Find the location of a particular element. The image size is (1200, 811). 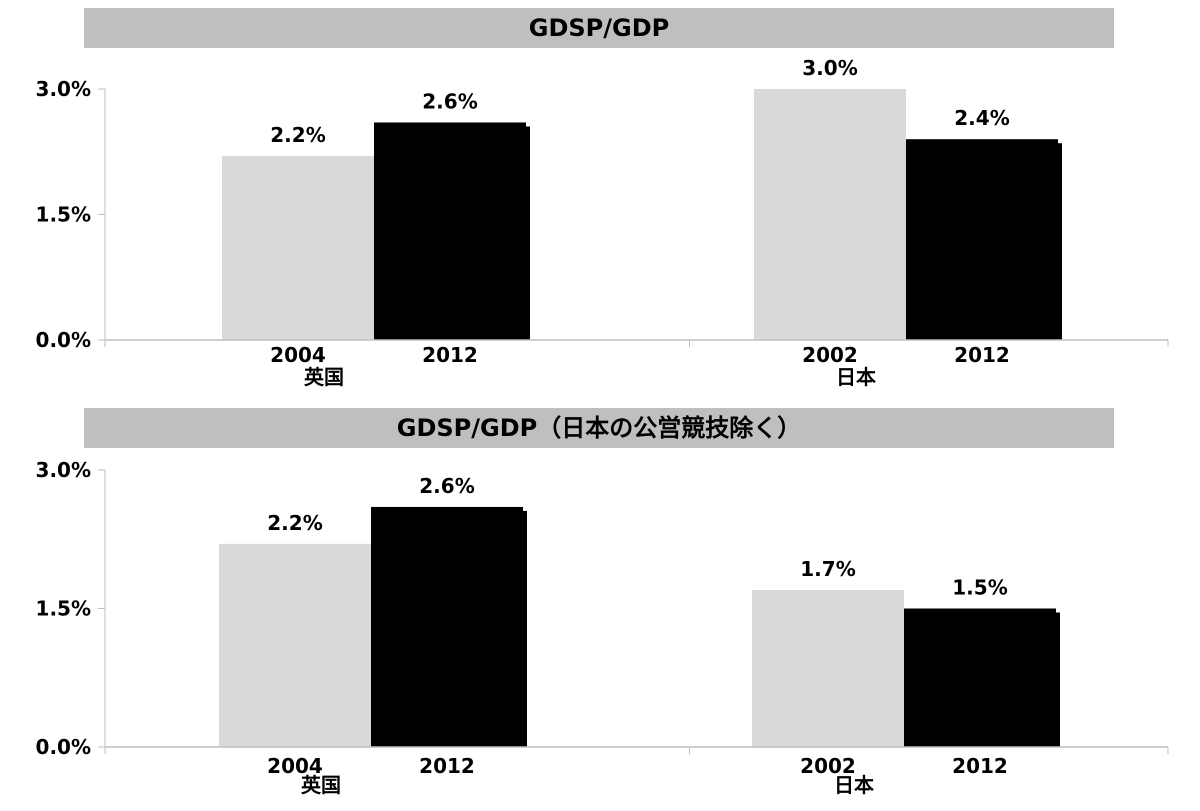

data-label: 2.4% is located at coordinates (981, 118).